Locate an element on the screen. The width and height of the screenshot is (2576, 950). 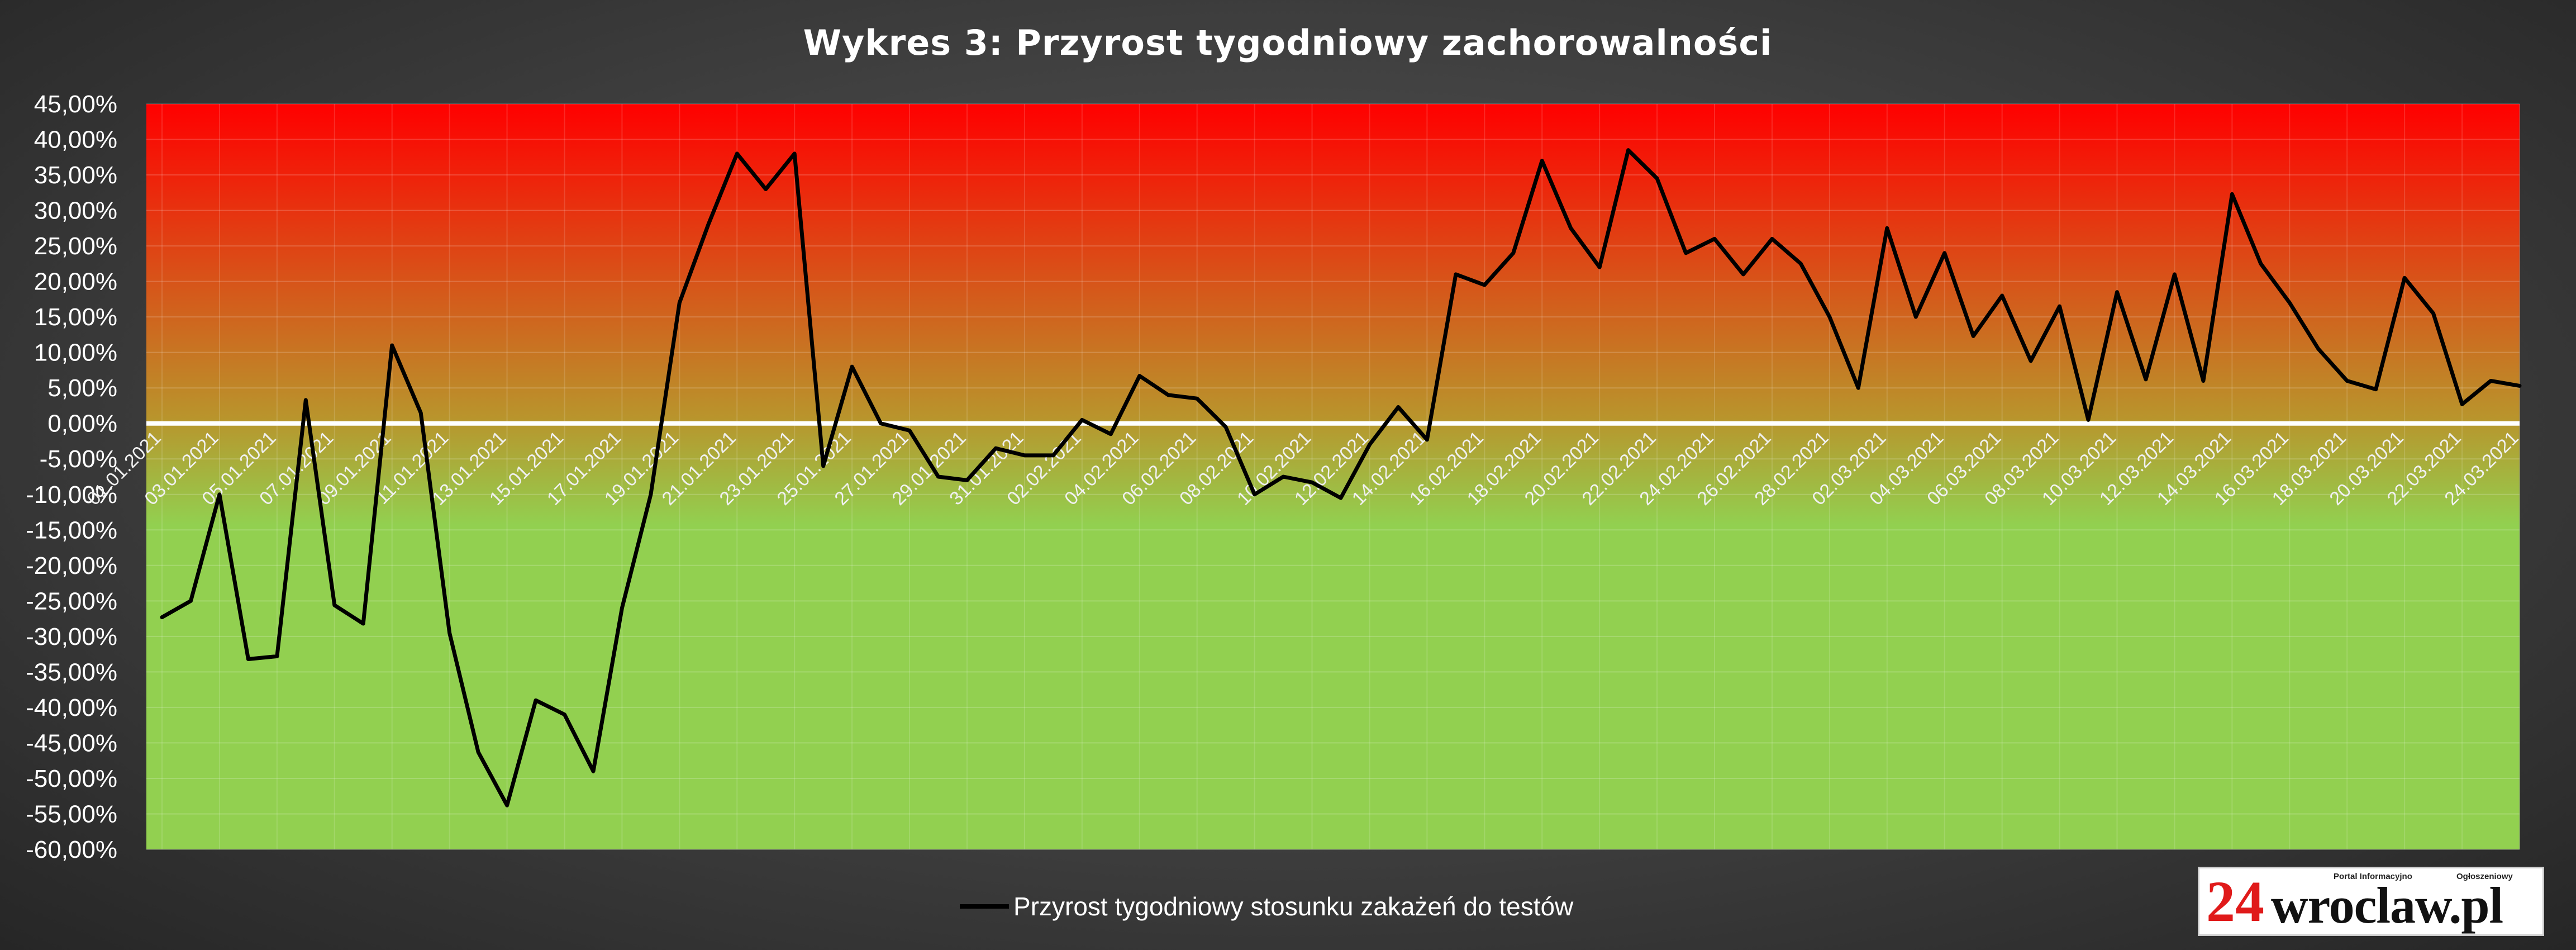
y-tick-label: -20,00% is located at coordinates (71, 566).